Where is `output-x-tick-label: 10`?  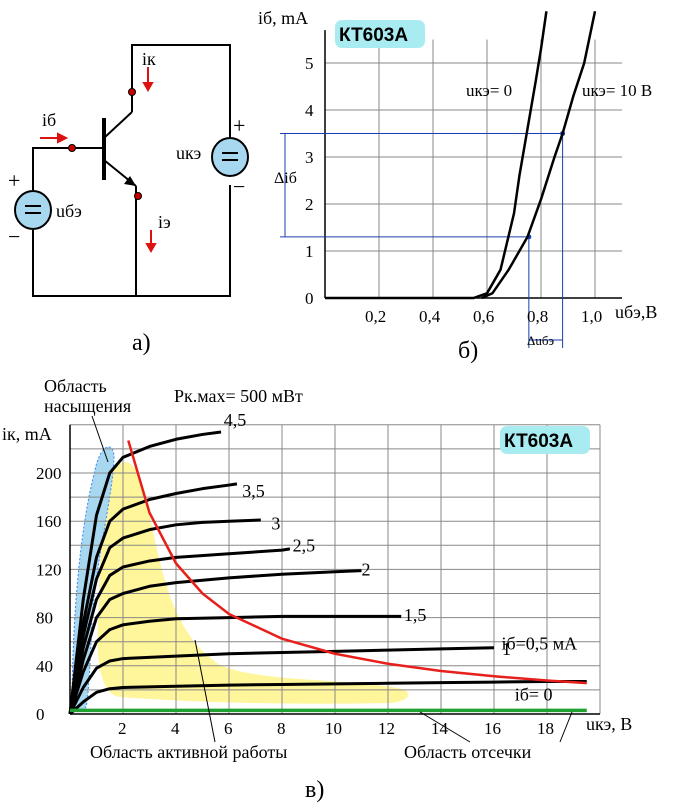 output-x-tick-label: 10 is located at coordinates (333, 728).